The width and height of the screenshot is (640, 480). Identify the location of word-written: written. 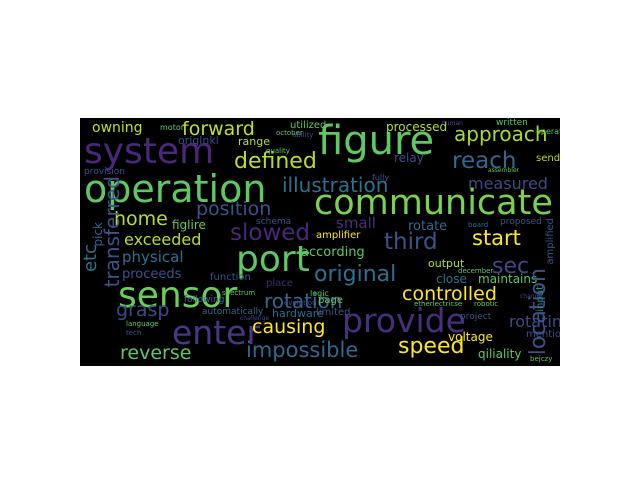
(512, 123).